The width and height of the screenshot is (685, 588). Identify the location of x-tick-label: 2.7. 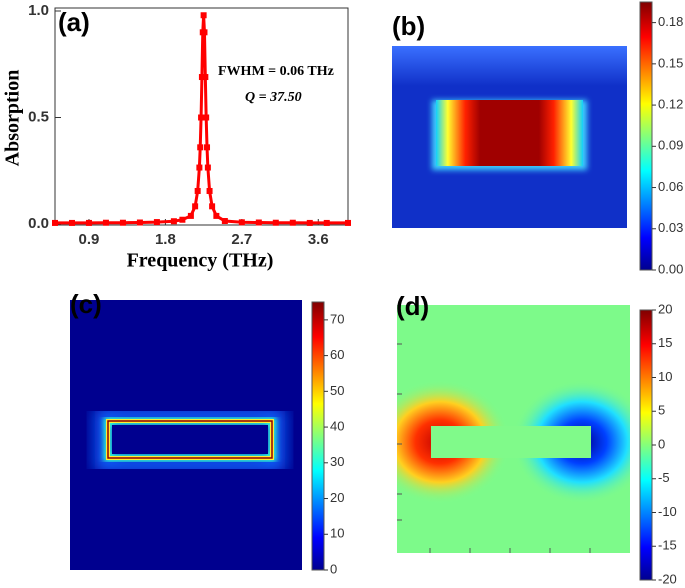
(241, 239).